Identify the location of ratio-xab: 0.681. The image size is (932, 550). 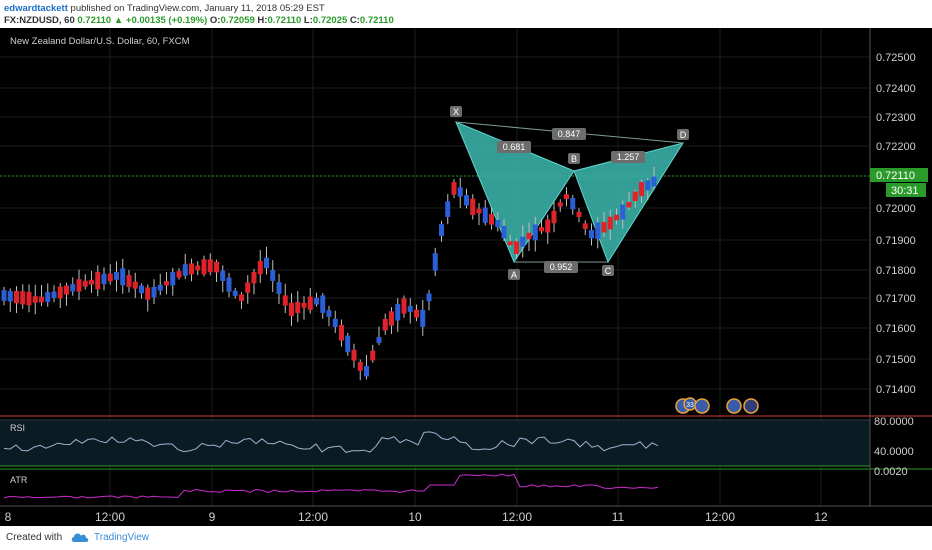
(514, 147).